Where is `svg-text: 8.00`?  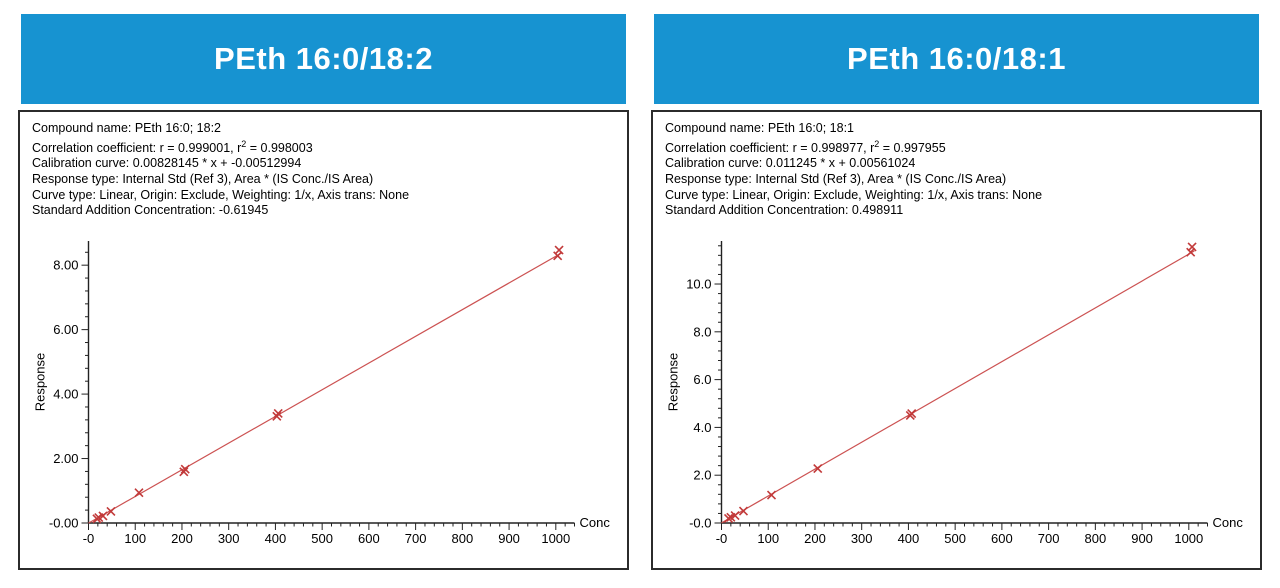
svg-text: 8.00 is located at coordinates (65, 264).